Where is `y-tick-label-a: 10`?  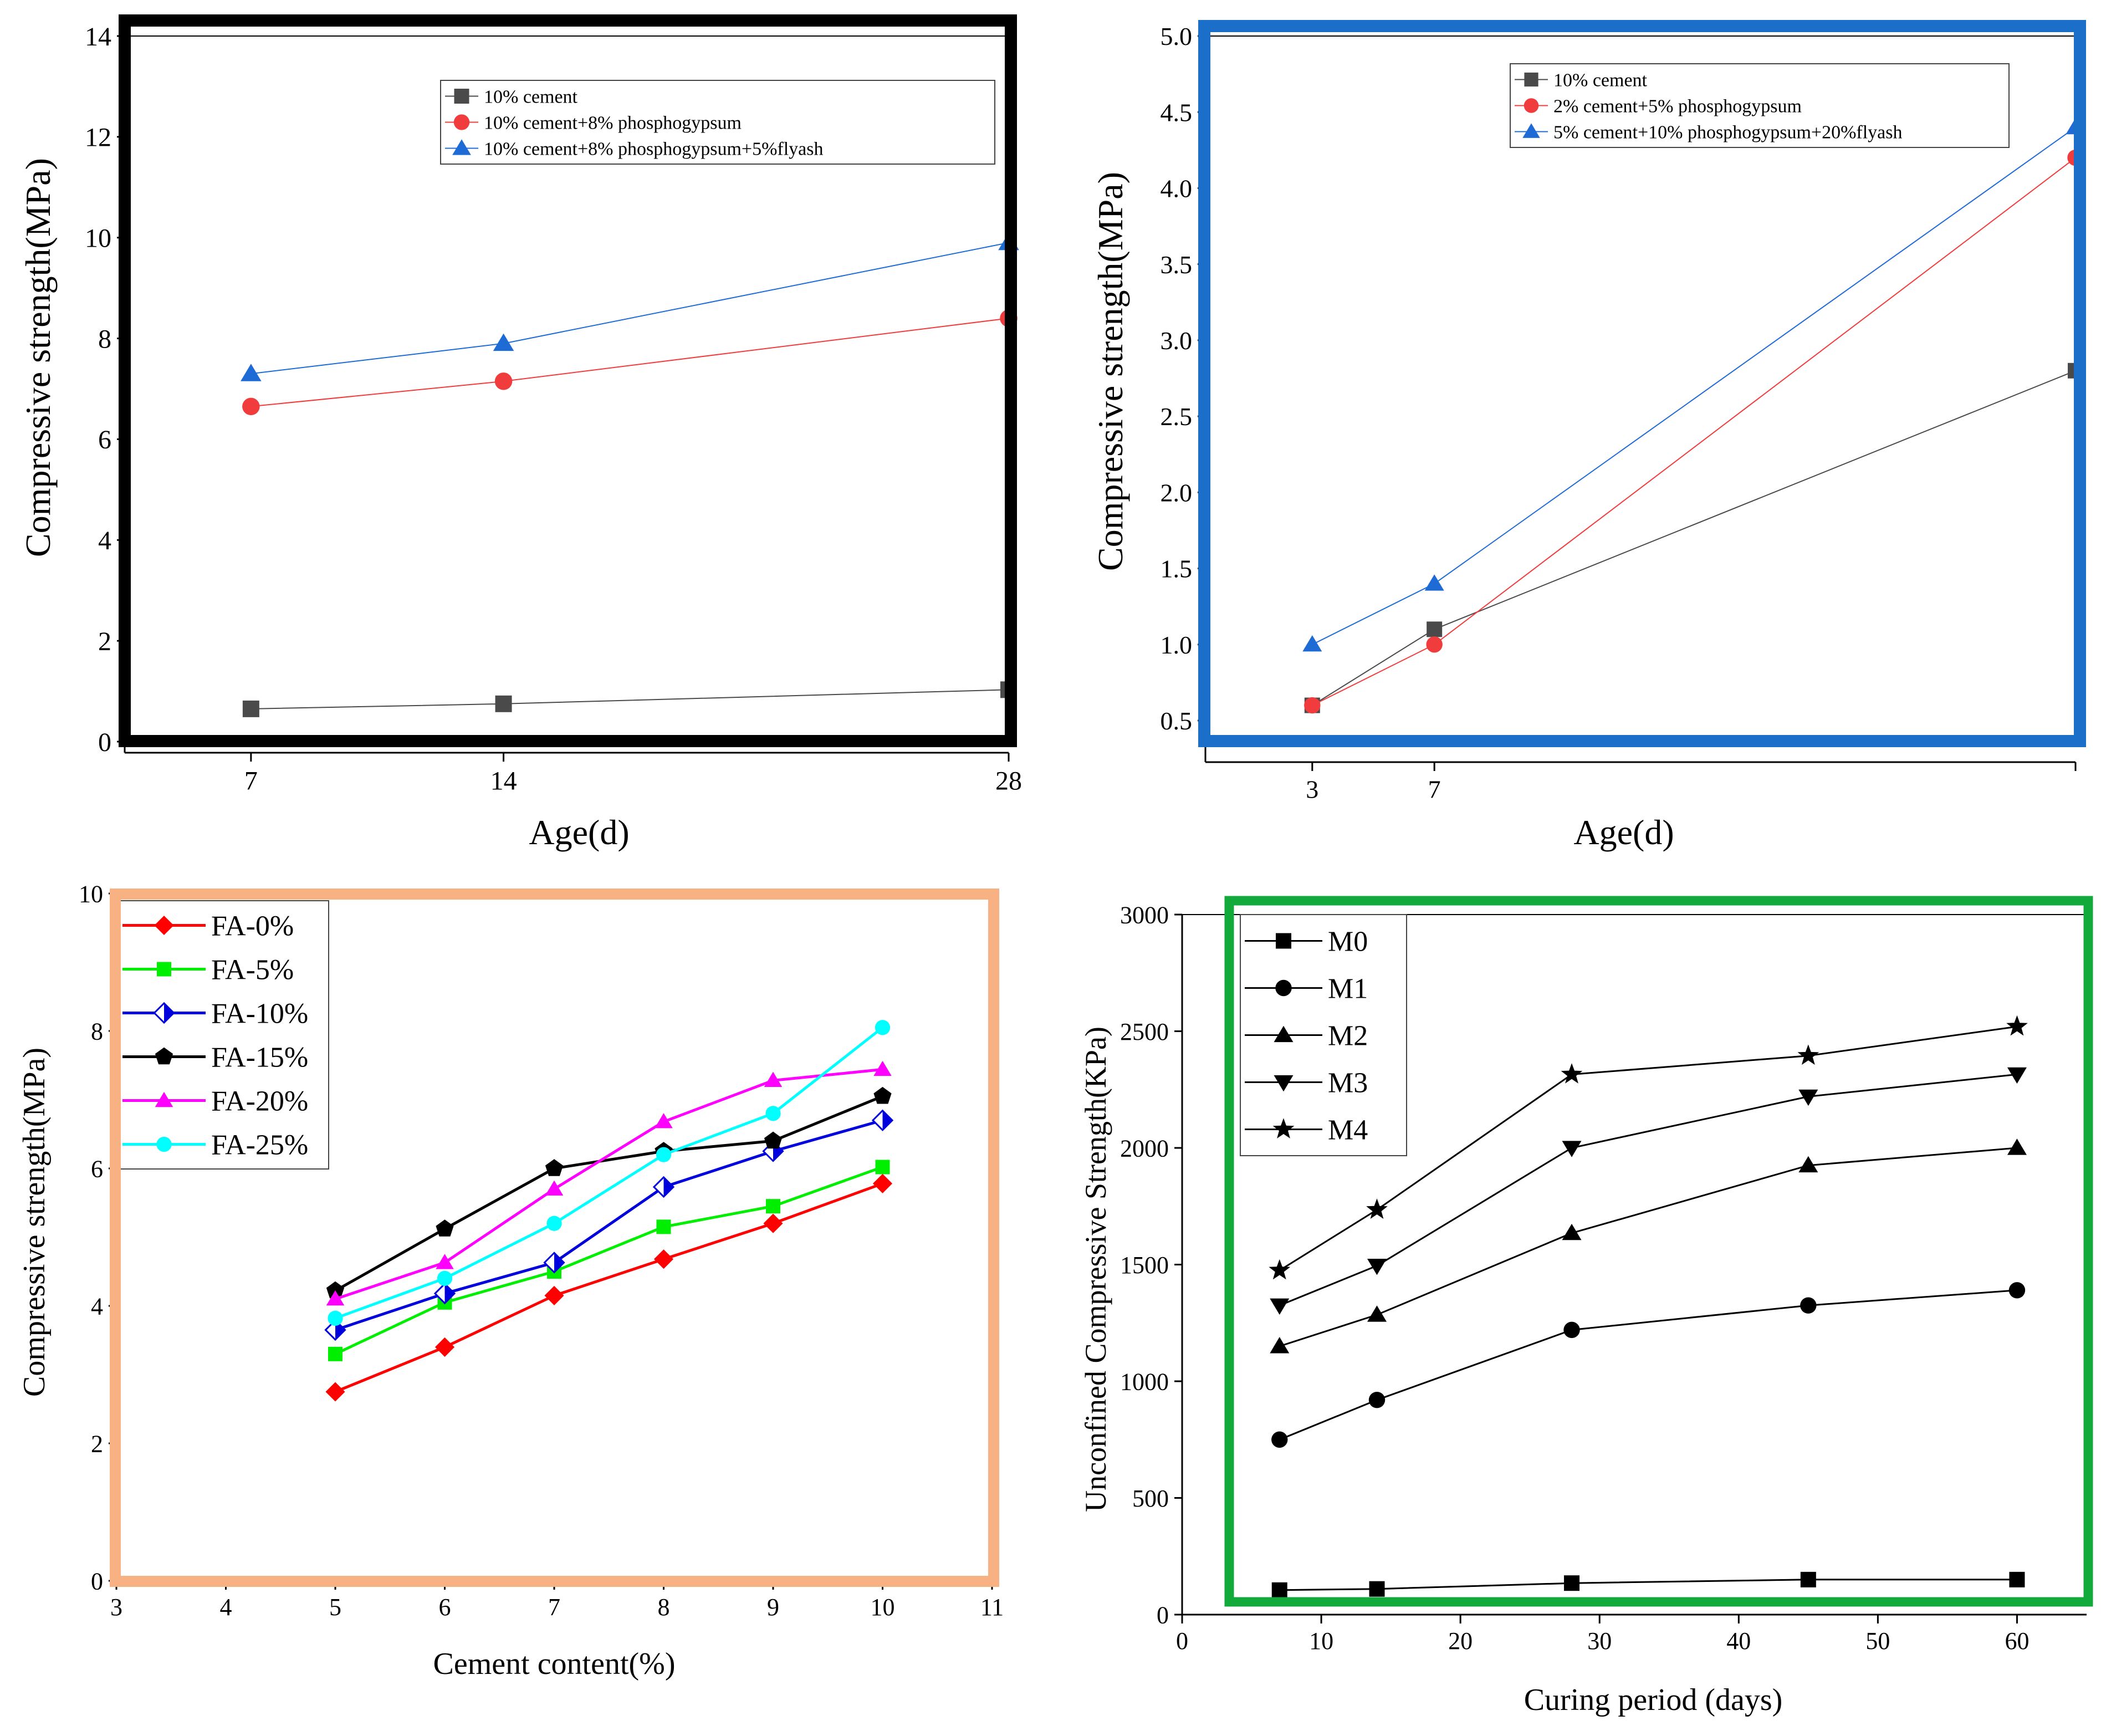
y-tick-label-a: 10 is located at coordinates (98, 238).